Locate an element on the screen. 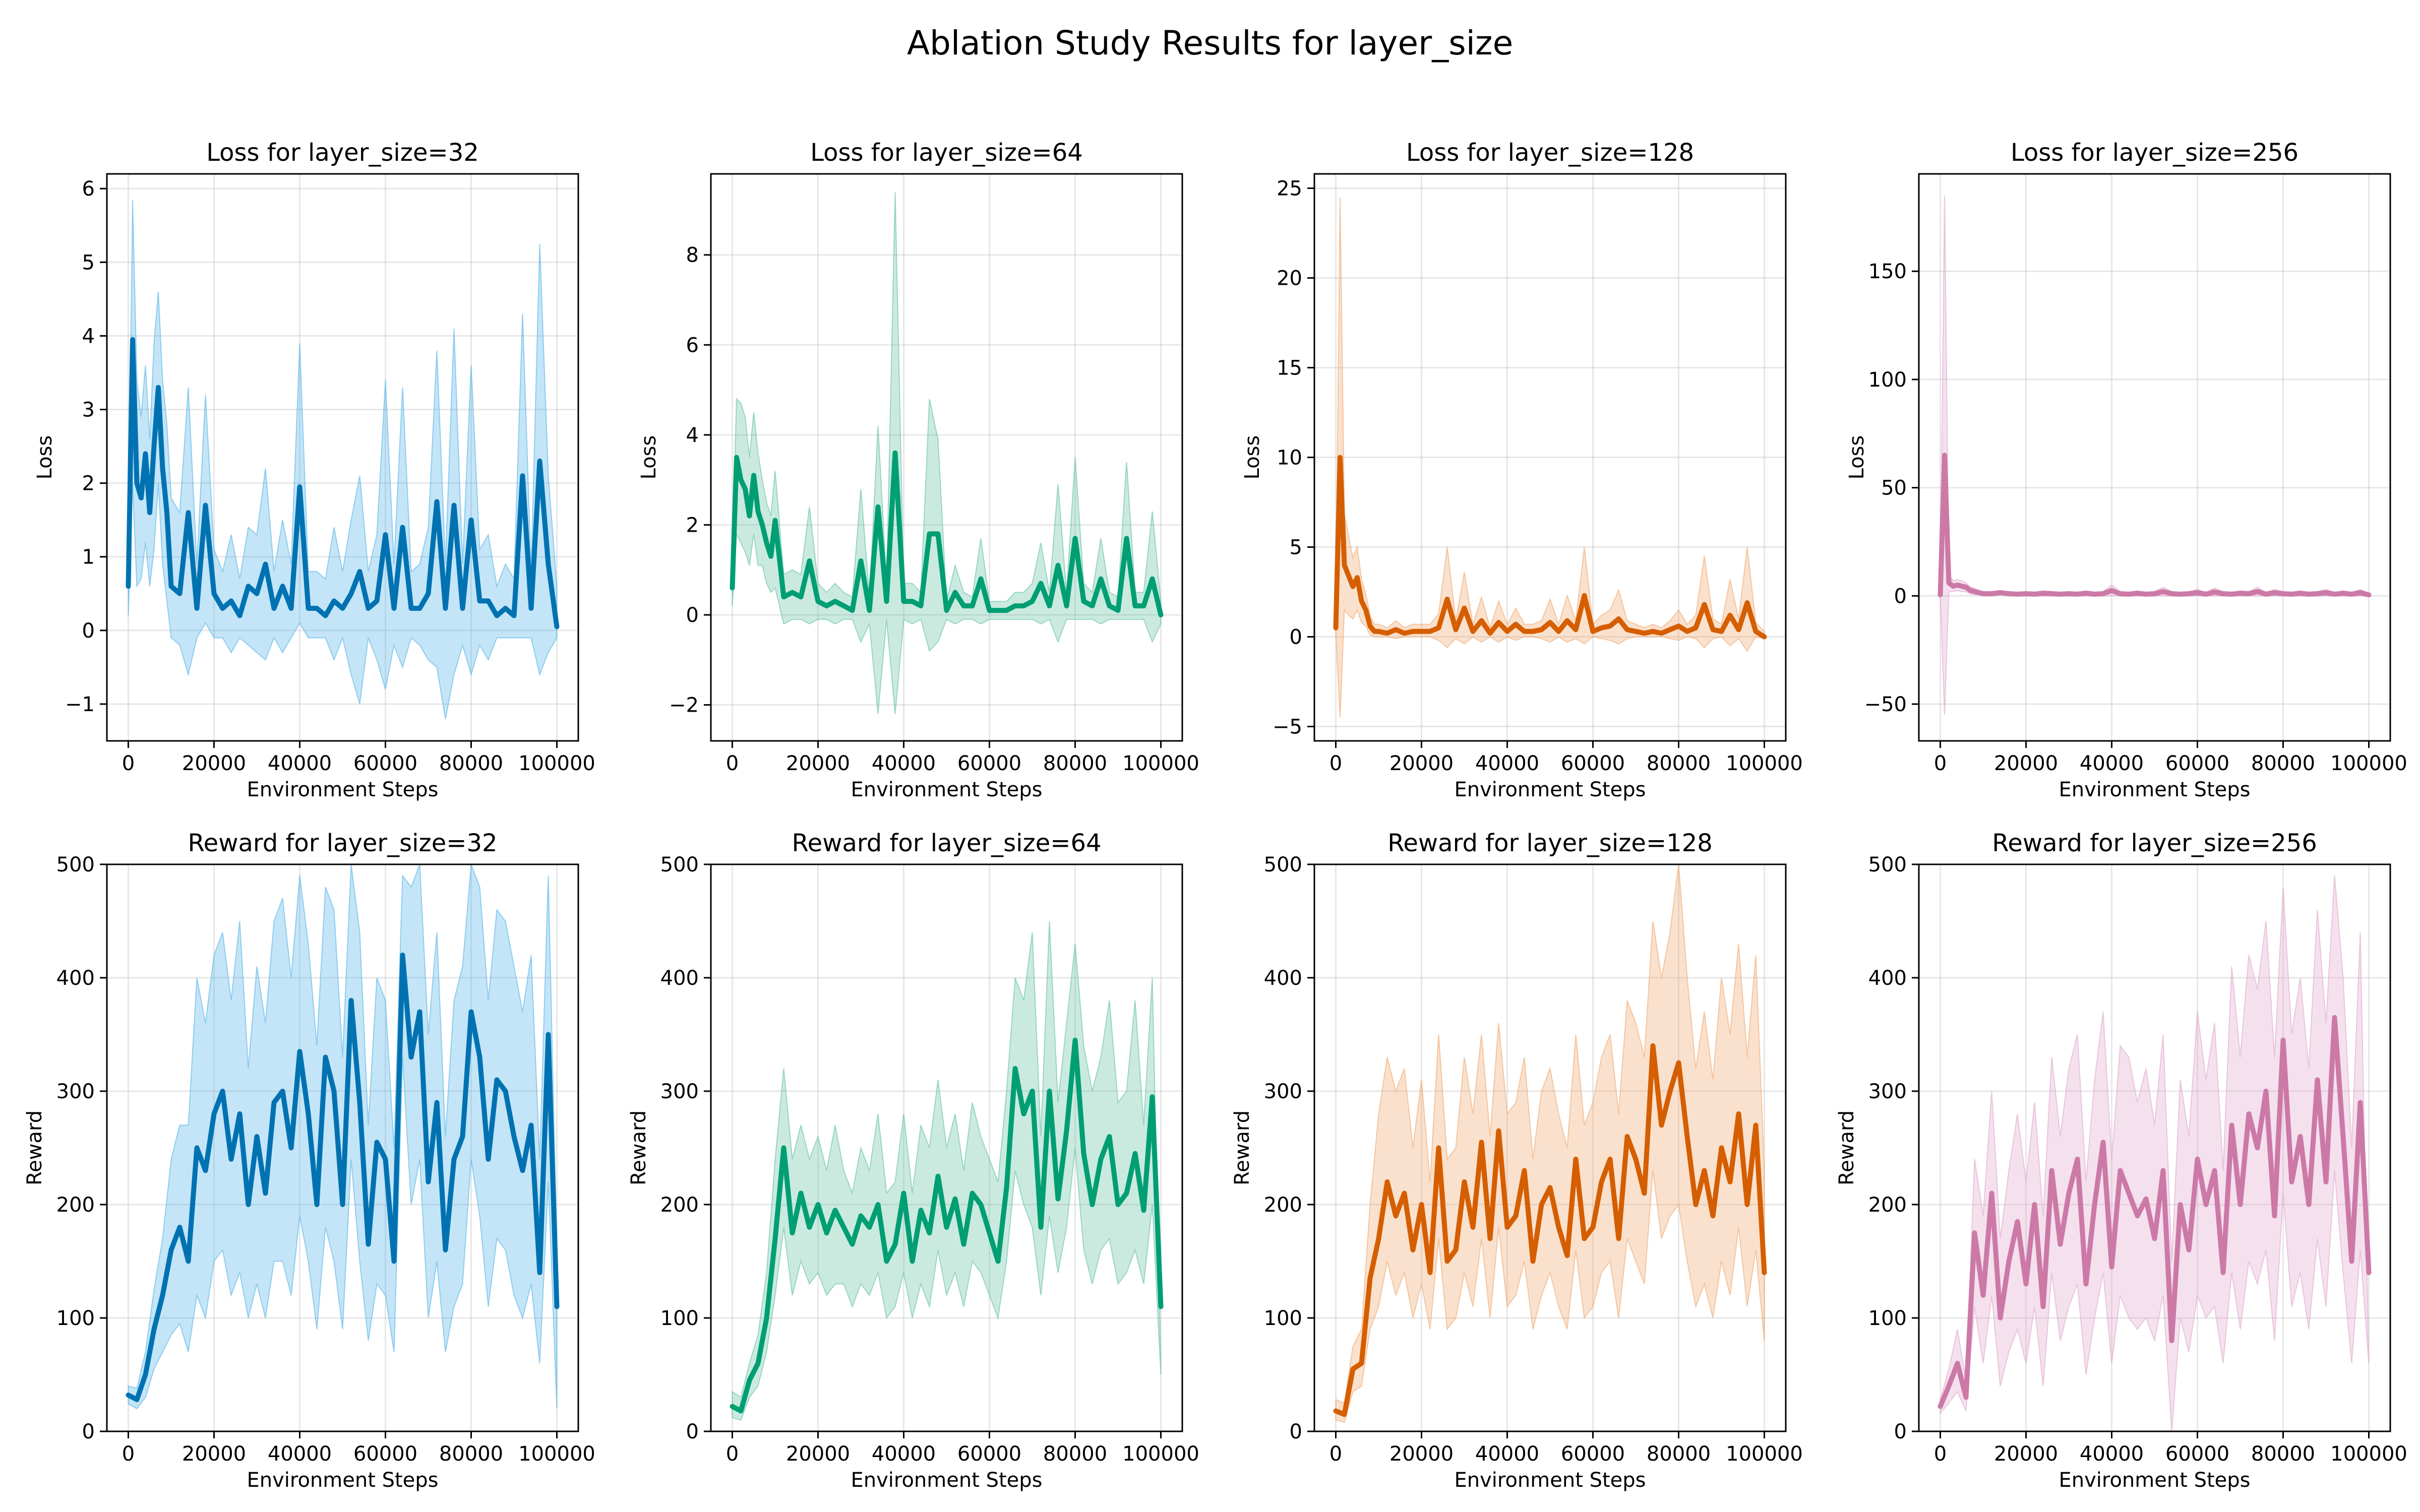 The height and width of the screenshot is (1512, 2420). y-tick-label: 1 is located at coordinates (88, 557).